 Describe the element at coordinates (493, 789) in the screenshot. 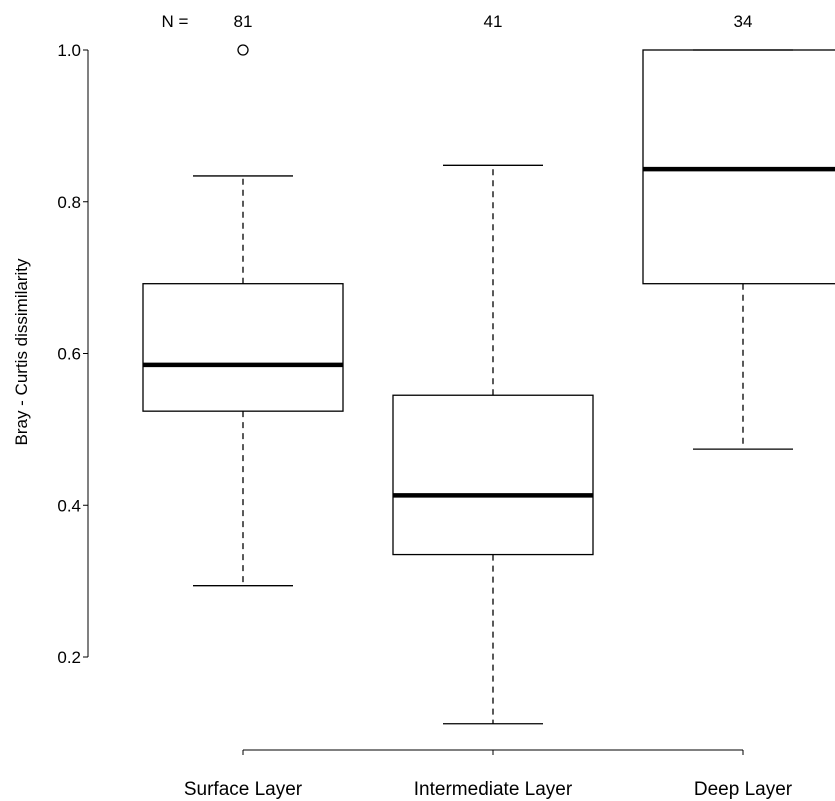

I see `x-category-label: Intermediate Layer` at that location.